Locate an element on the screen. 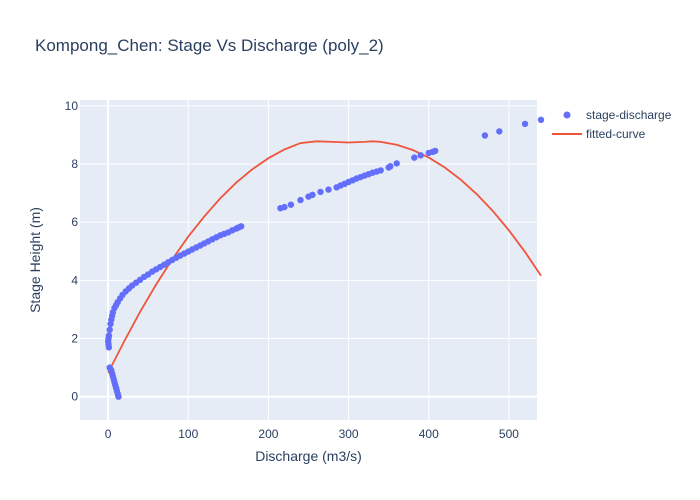  y-axis-title: Stage Height (m) is located at coordinates (35, 260).